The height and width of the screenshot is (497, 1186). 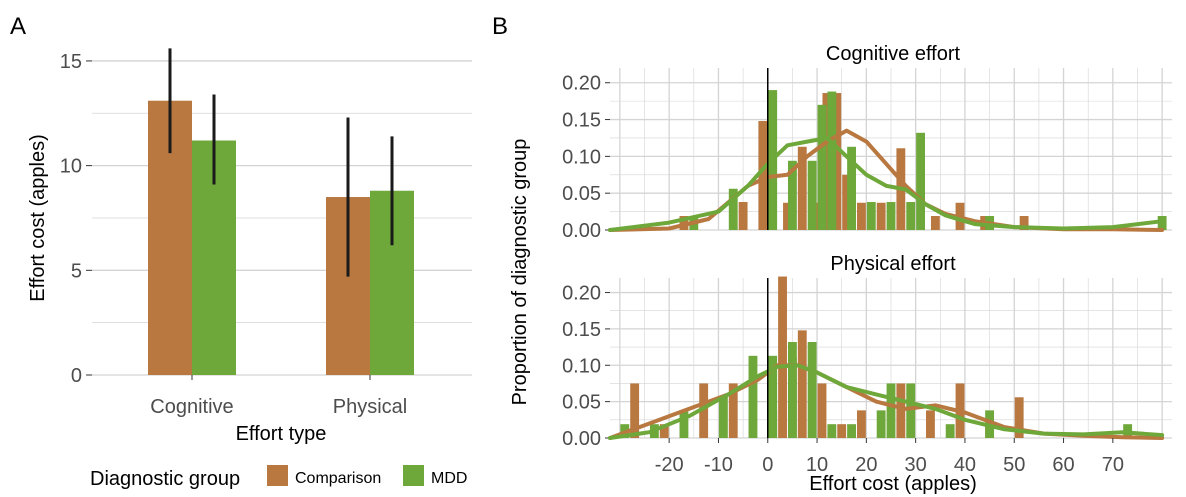 I want to click on panel-a-ylabel: Effort cost (apples), so click(x=38, y=217).